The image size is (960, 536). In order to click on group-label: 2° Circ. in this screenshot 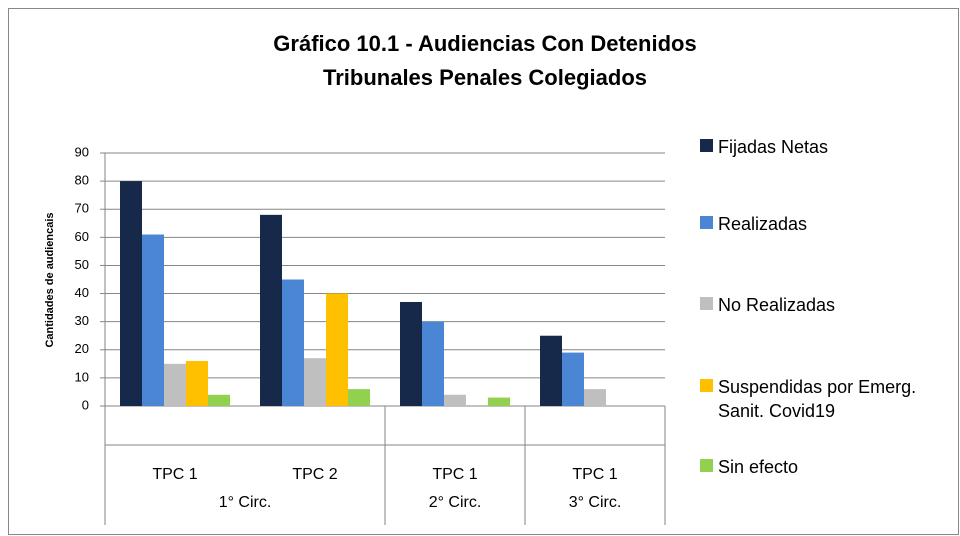, I will do `click(455, 502)`.